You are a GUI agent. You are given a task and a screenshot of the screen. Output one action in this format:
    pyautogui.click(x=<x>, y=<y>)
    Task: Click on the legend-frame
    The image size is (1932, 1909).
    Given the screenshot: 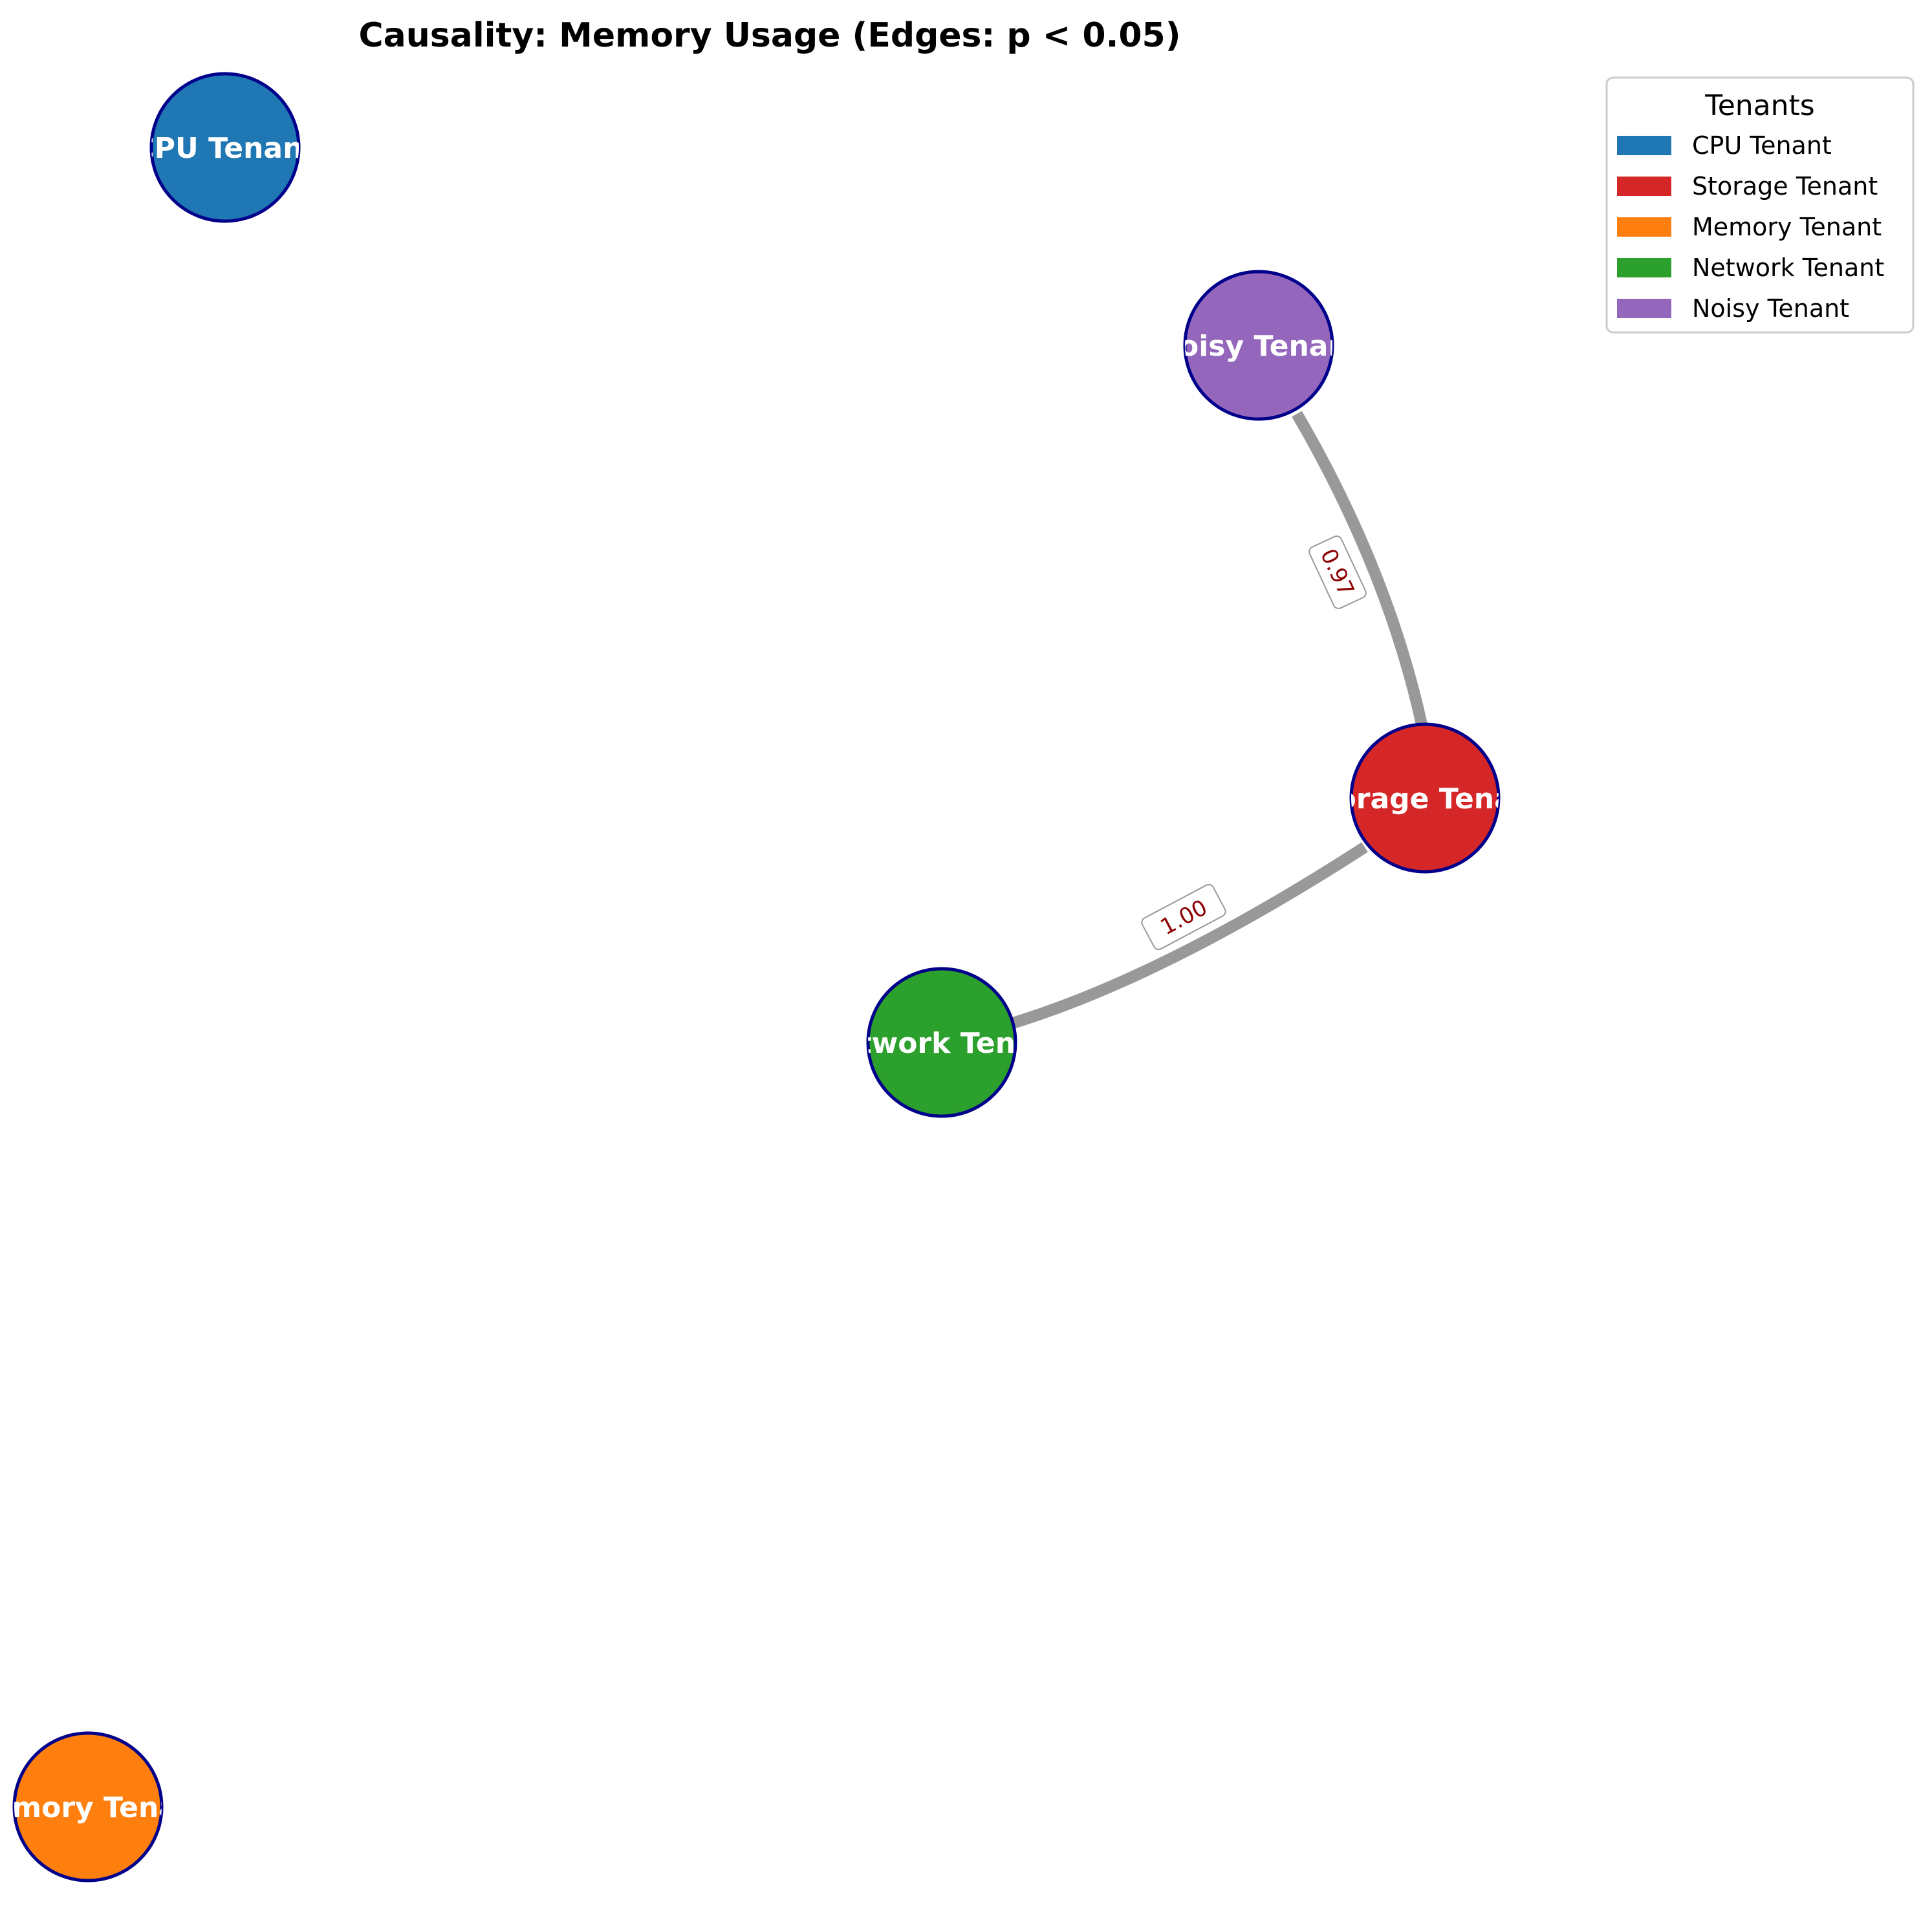 What is the action you would take?
    pyautogui.click(x=1760, y=205)
    